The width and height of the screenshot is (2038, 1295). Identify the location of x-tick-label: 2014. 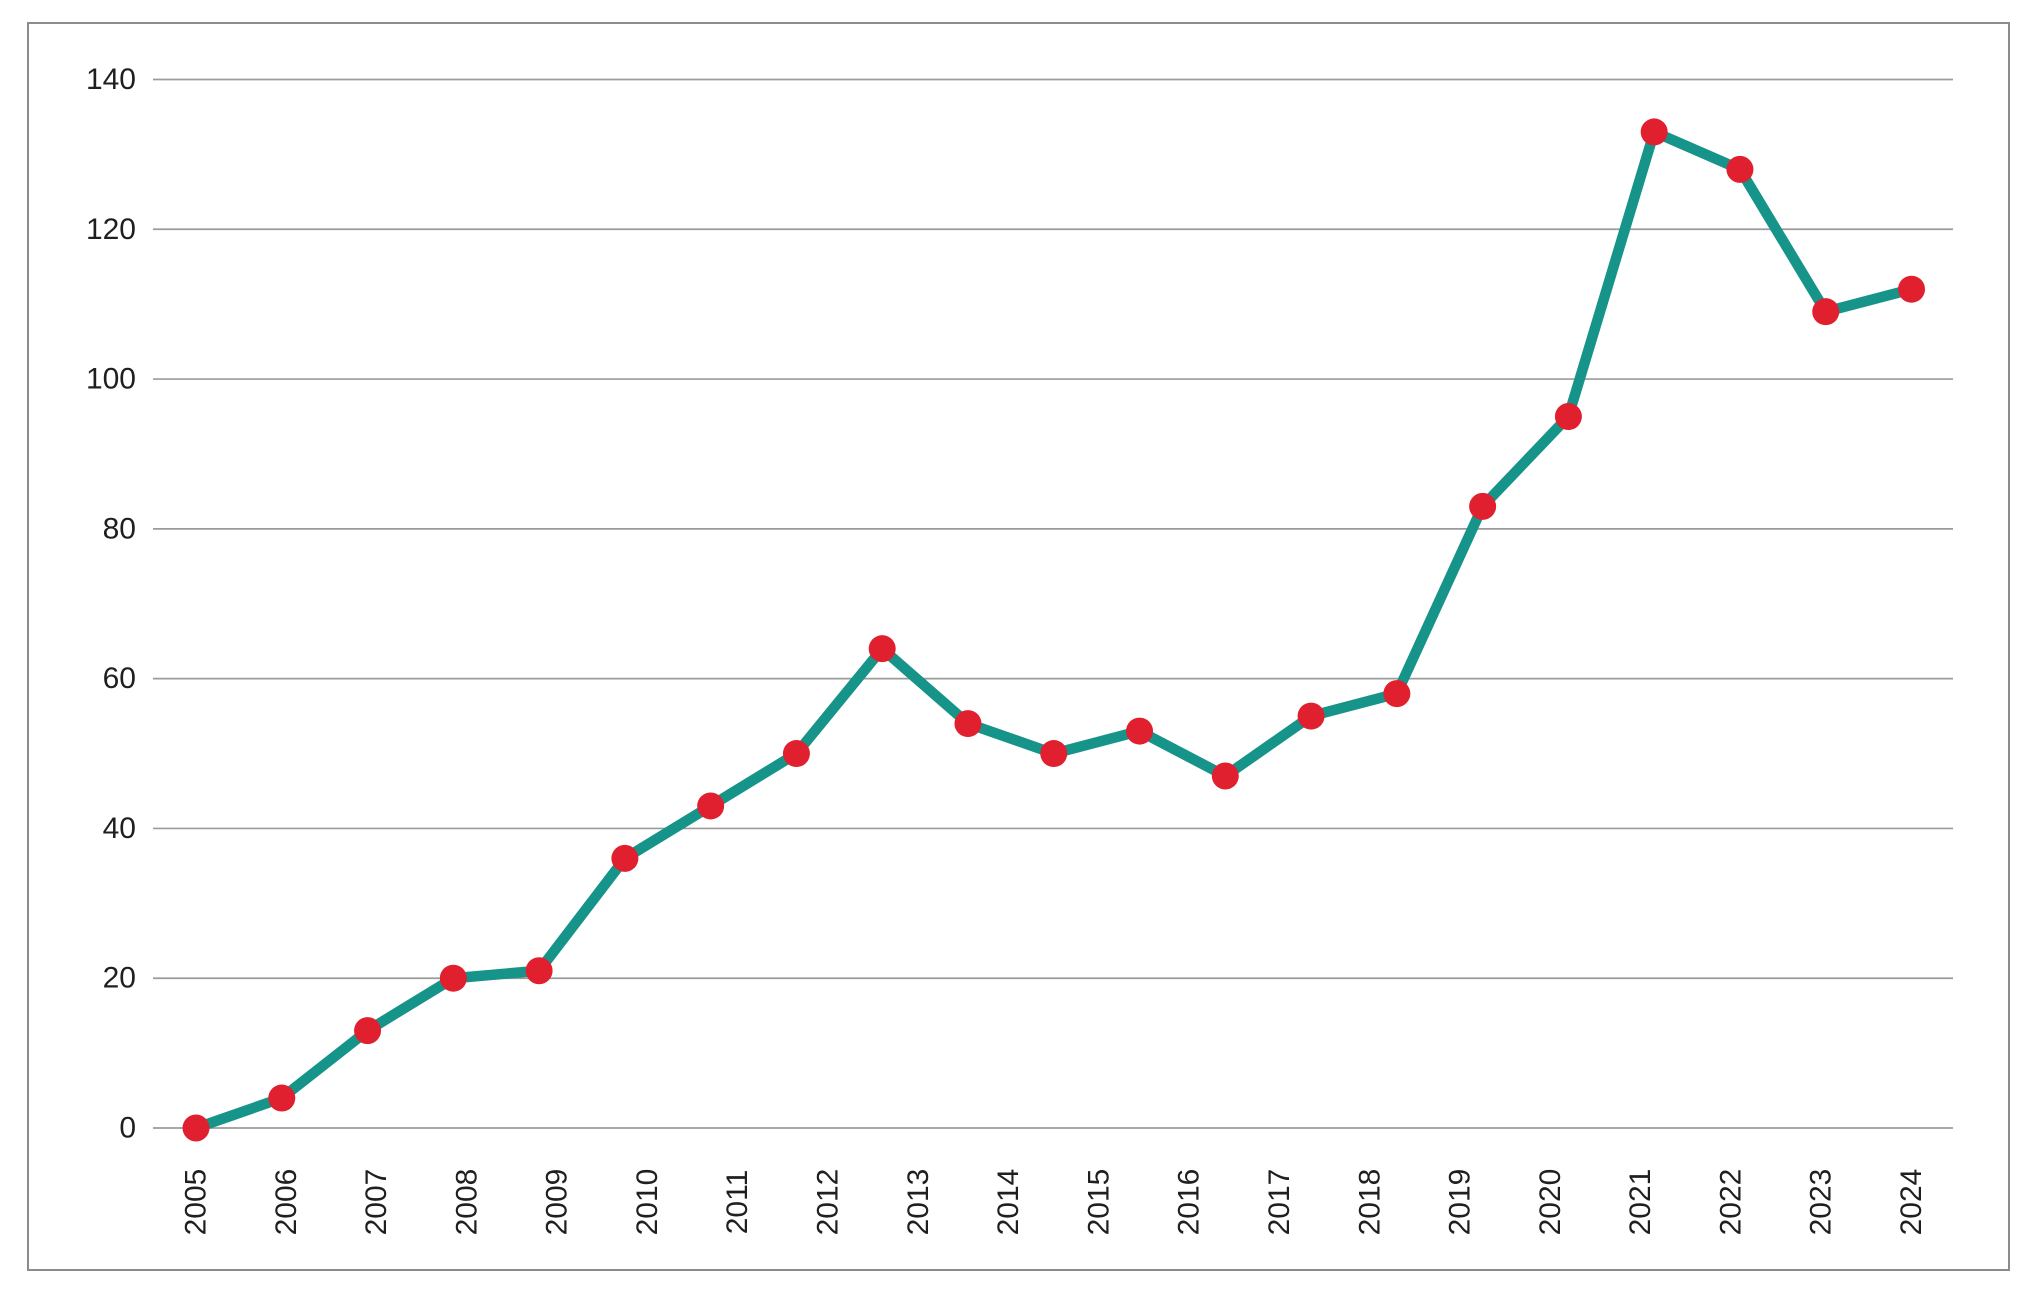
(1008, 1202).